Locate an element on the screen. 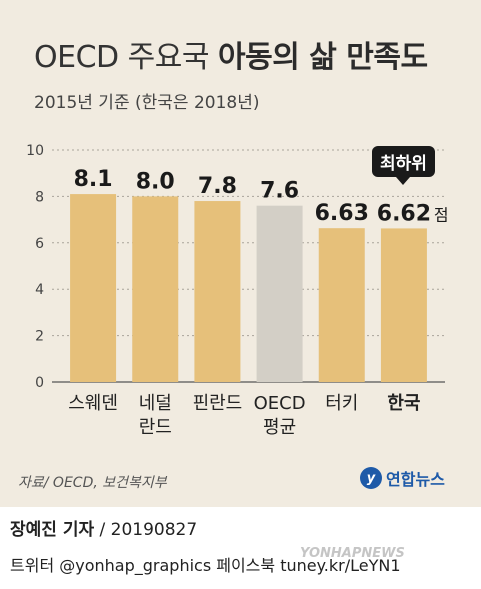  y-tick-label: 8 is located at coordinates (39, 197).